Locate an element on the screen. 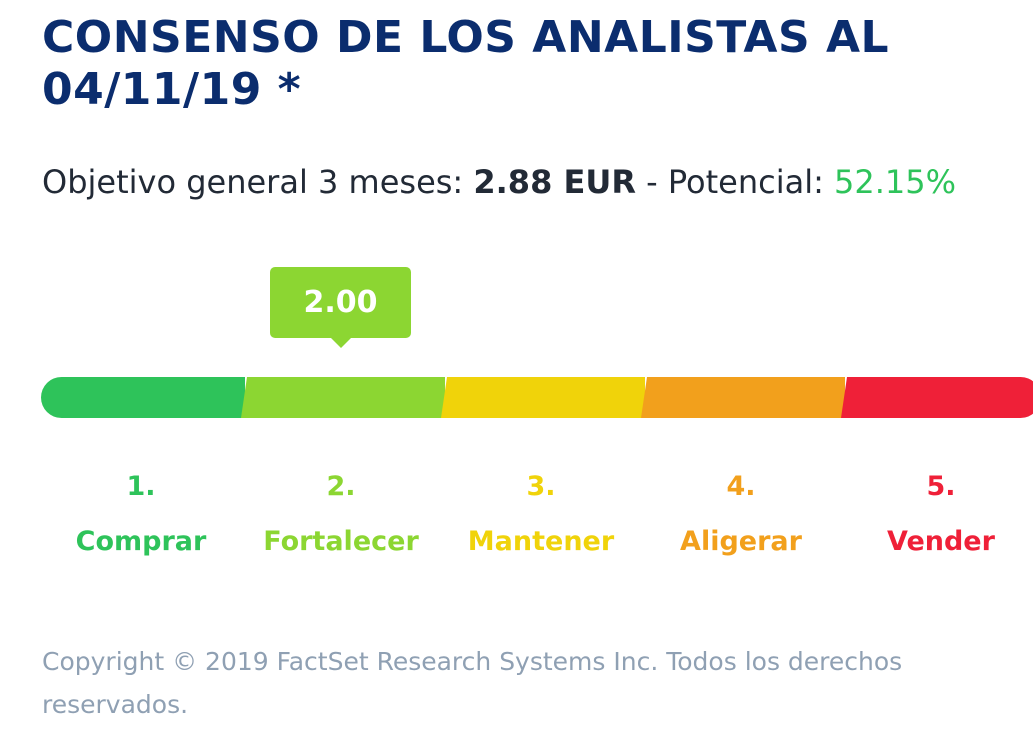 The height and width of the screenshot is (737, 1033). potential-label: - Potencial: is located at coordinates (735, 182).